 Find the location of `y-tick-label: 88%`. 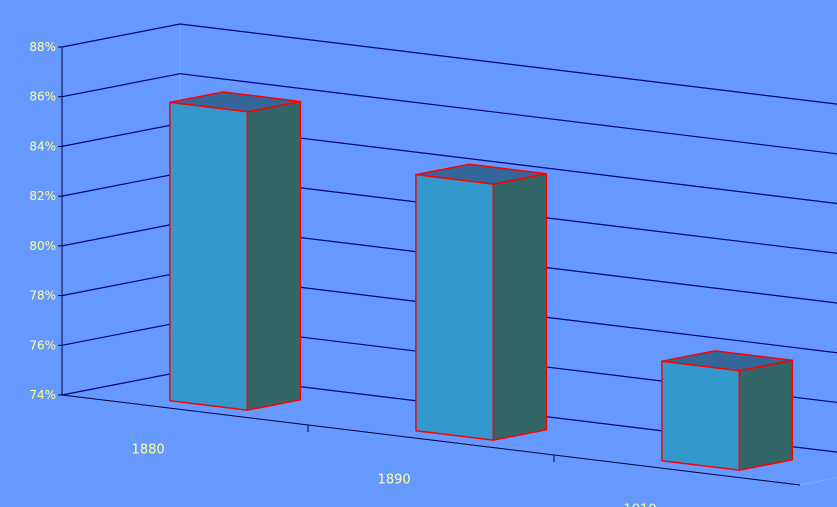

y-tick-label: 88% is located at coordinates (42, 47).